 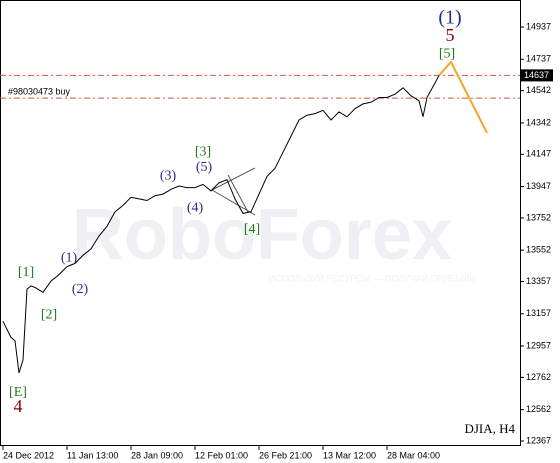 What do you see at coordinates (538, 281) in the screenshot?
I see `y-tick-label: 13357` at bounding box center [538, 281].